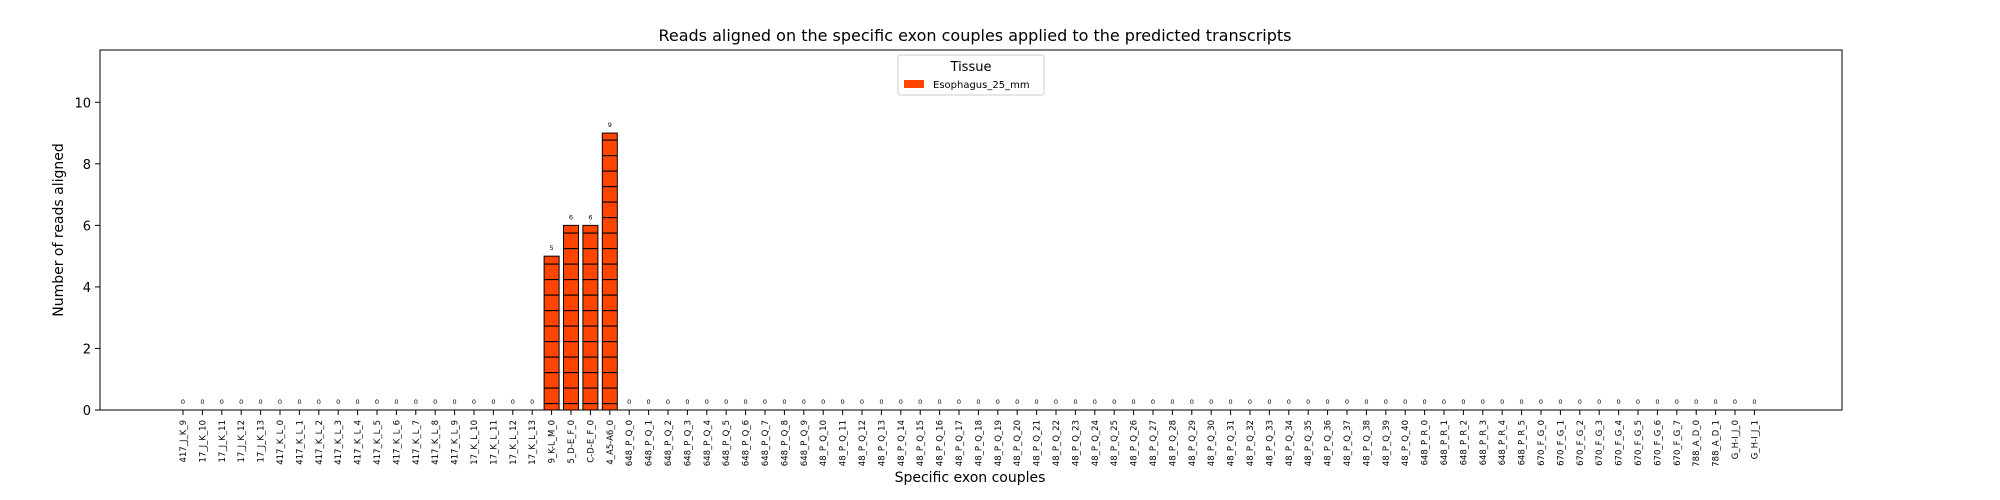  Describe the element at coordinates (87, 288) in the screenshot. I see `y-tick-label: 4` at that location.